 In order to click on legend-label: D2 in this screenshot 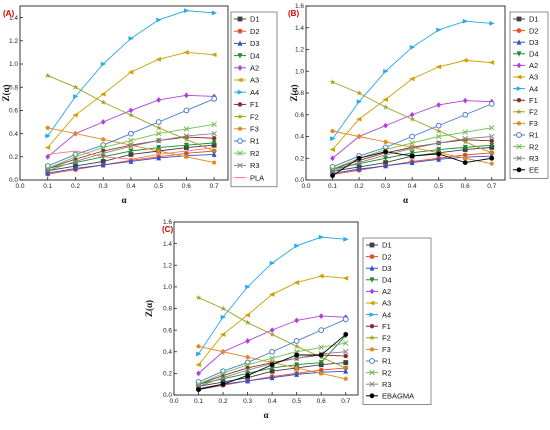, I will do `click(255, 31)`.